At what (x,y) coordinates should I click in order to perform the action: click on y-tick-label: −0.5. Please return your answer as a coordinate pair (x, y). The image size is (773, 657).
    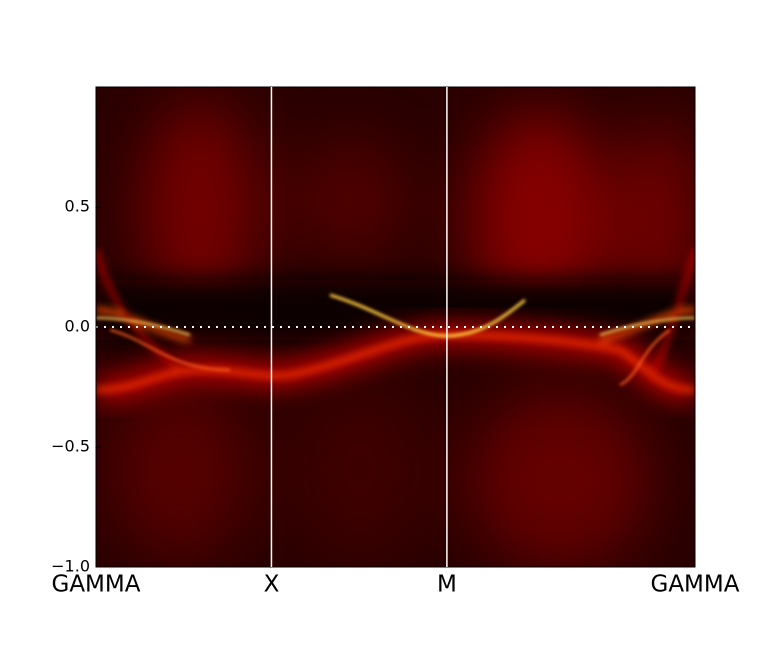
    Looking at the image, I should click on (70, 446).